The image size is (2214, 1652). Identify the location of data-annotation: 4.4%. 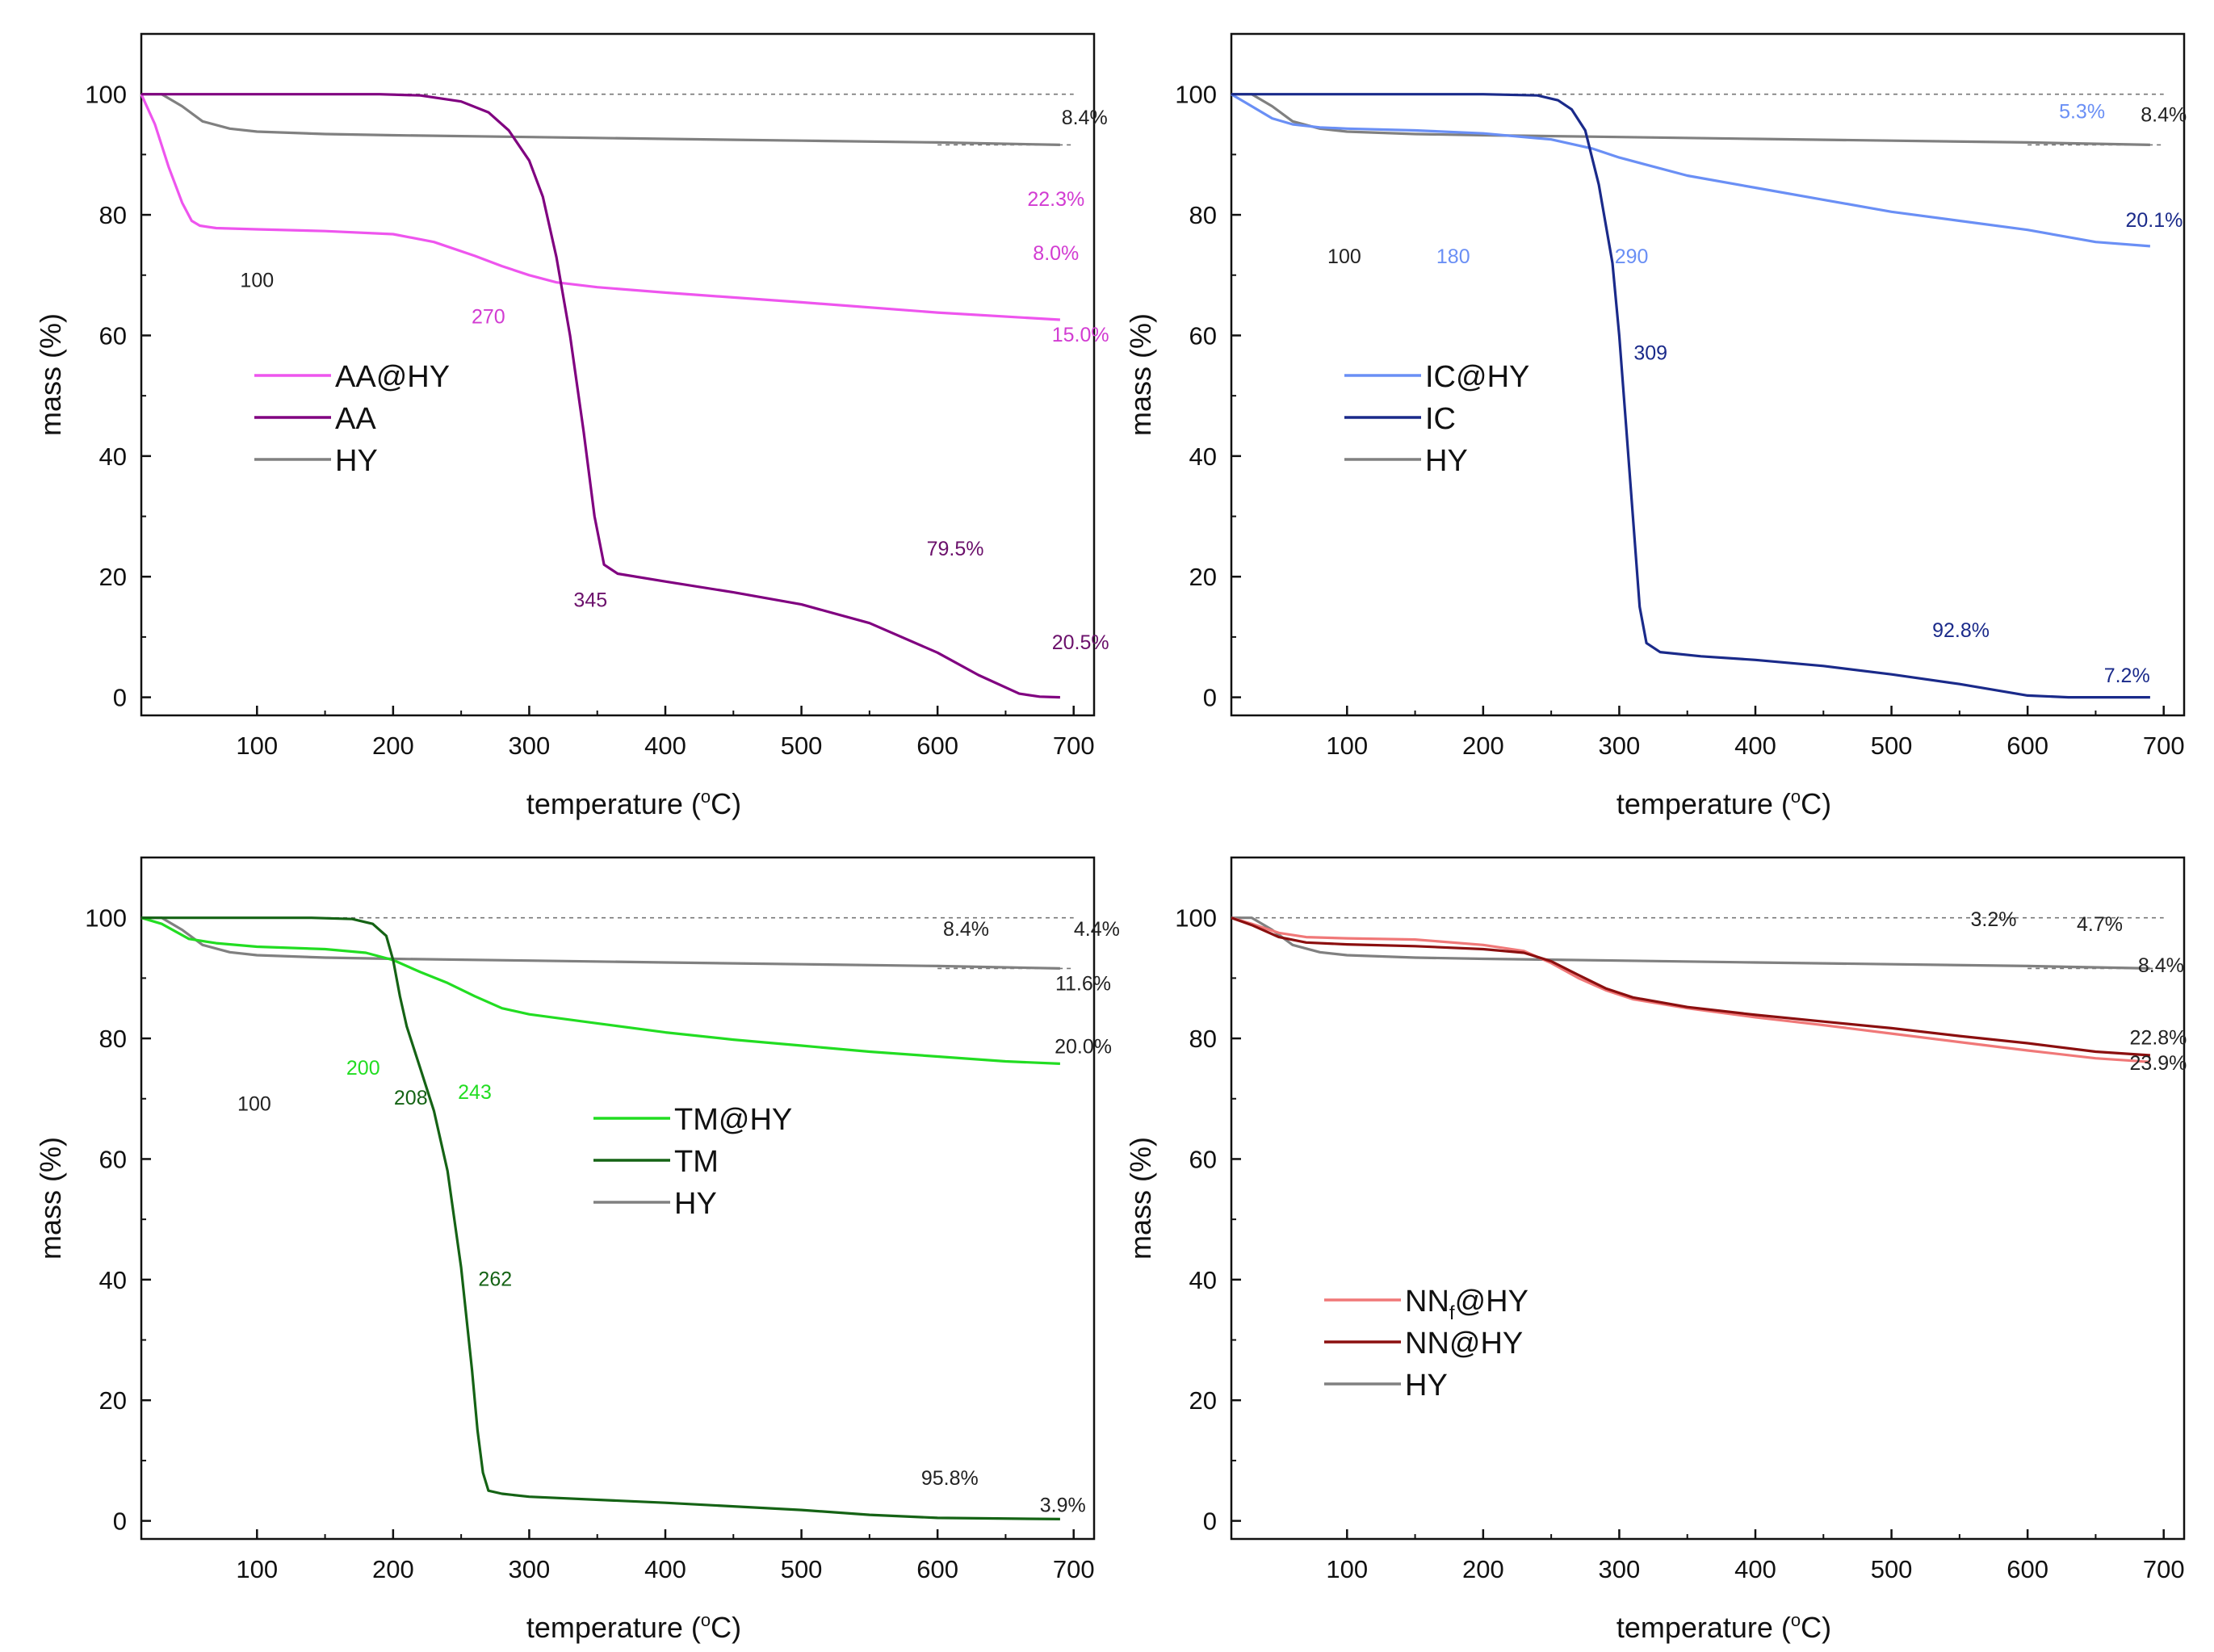
(1097, 929).